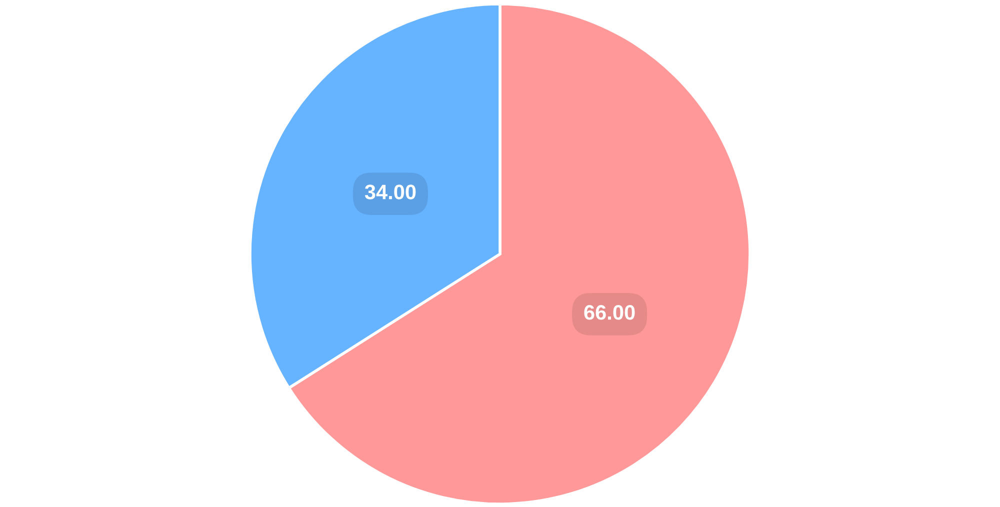  Describe the element at coordinates (390, 192) in the screenshot. I see `data-label: 34.00` at that location.